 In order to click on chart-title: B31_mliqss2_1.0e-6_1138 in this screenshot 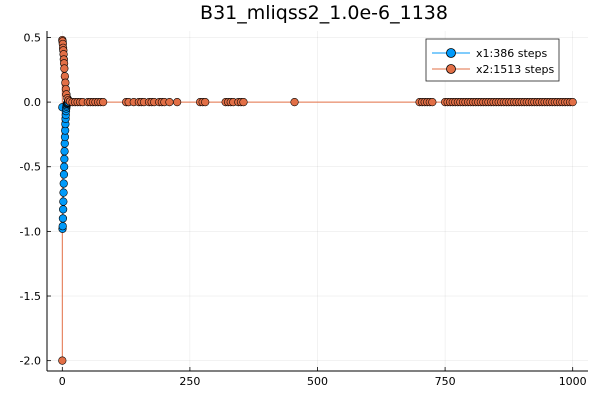, I will do `click(324, 13)`.